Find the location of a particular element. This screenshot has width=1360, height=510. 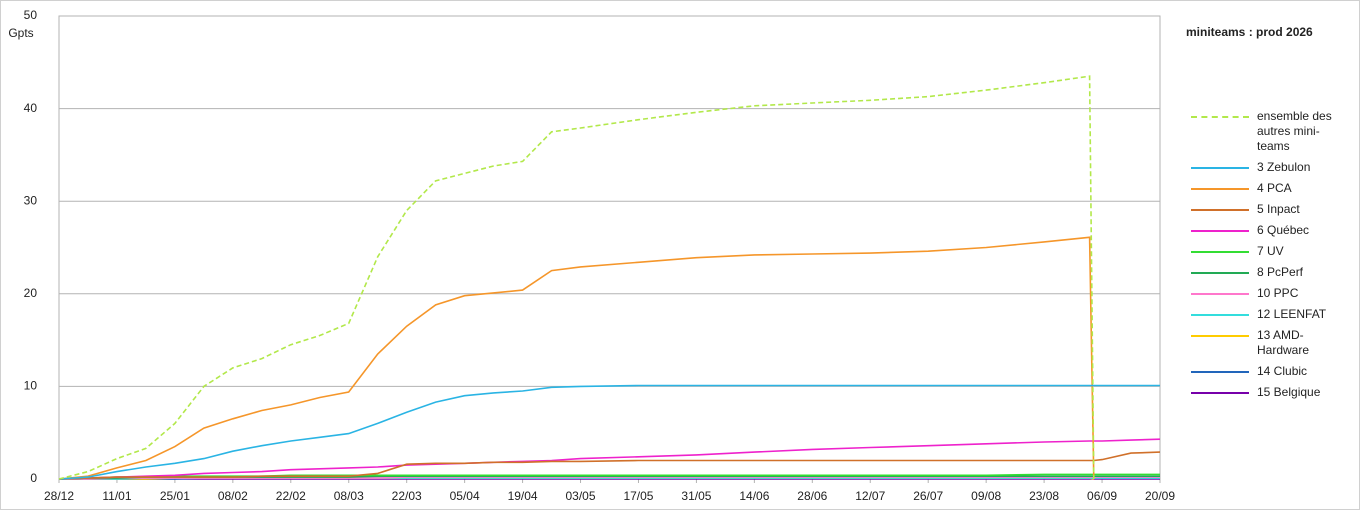

x-tick-label: 05/04 is located at coordinates (465, 496).